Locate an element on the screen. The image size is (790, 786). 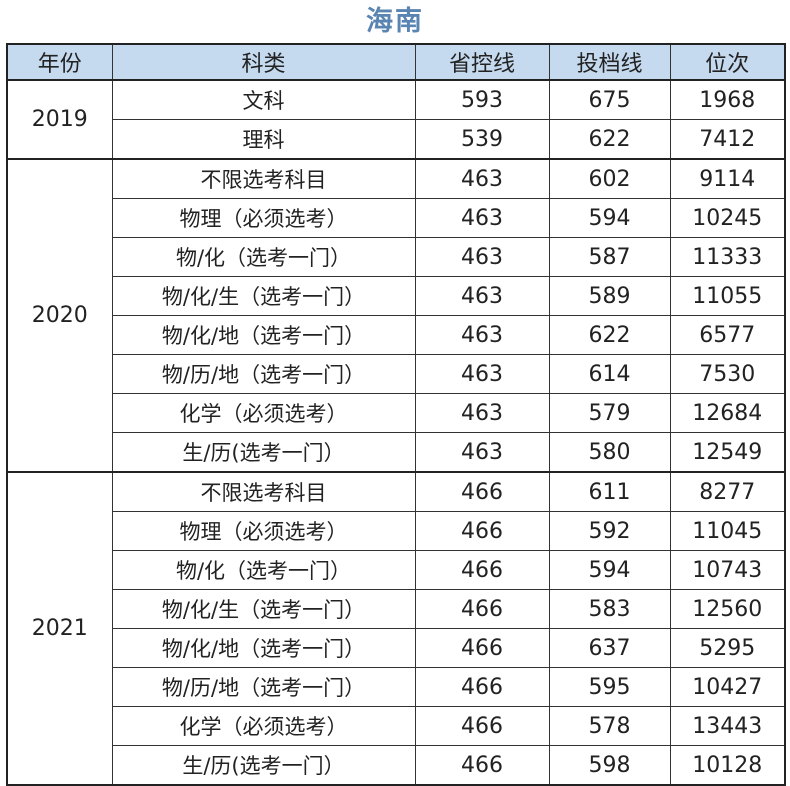
cutoff-line-cell: 580 is located at coordinates (609, 452).